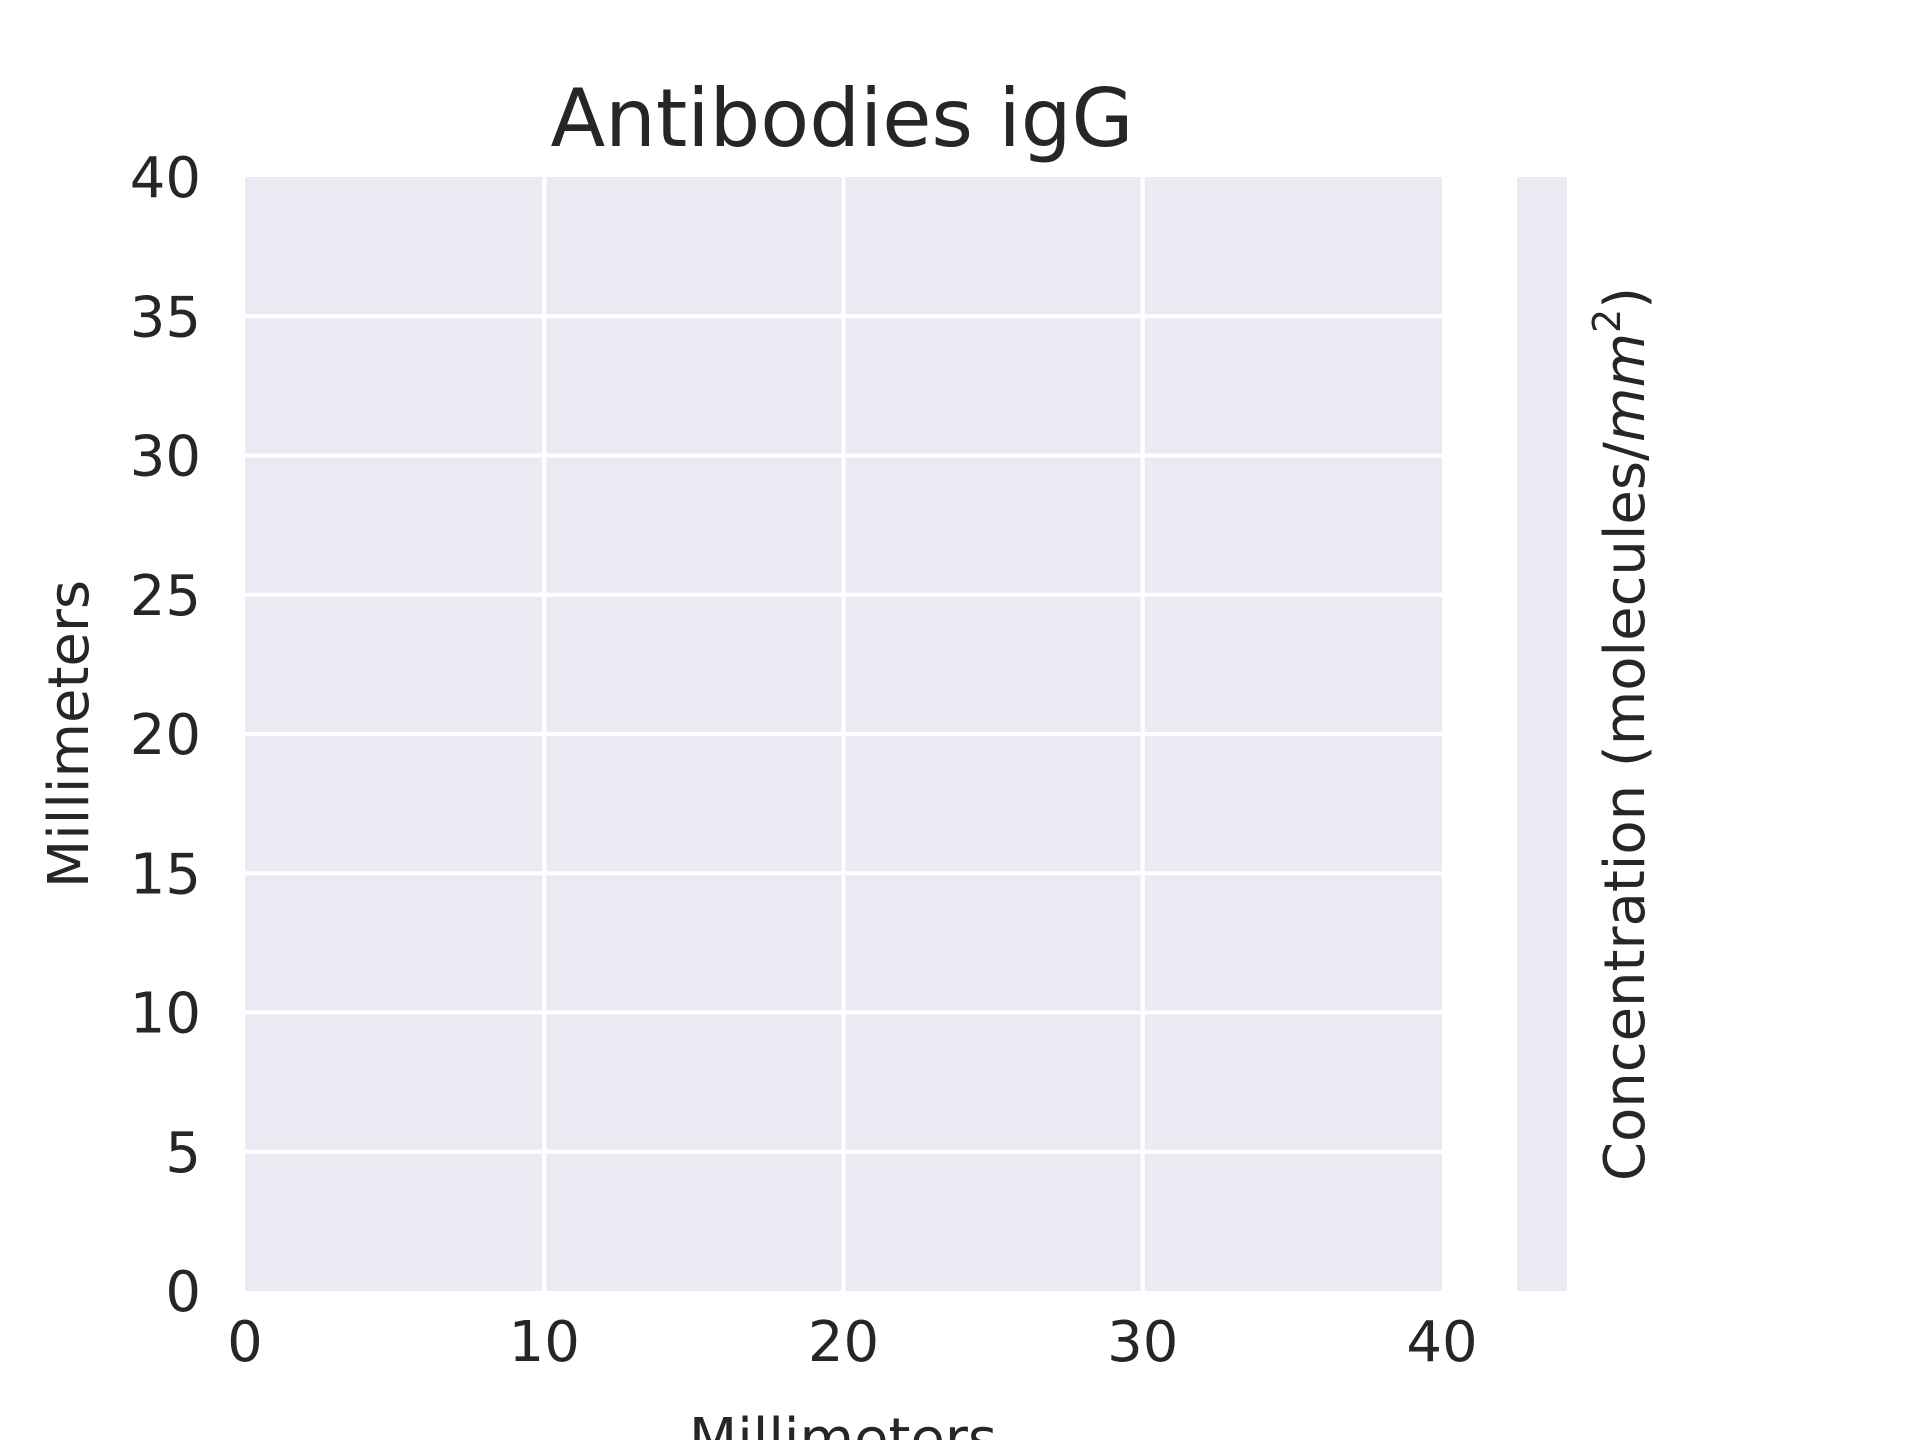  Describe the element at coordinates (165, 874) in the screenshot. I see `y-tick-label: 15` at that location.